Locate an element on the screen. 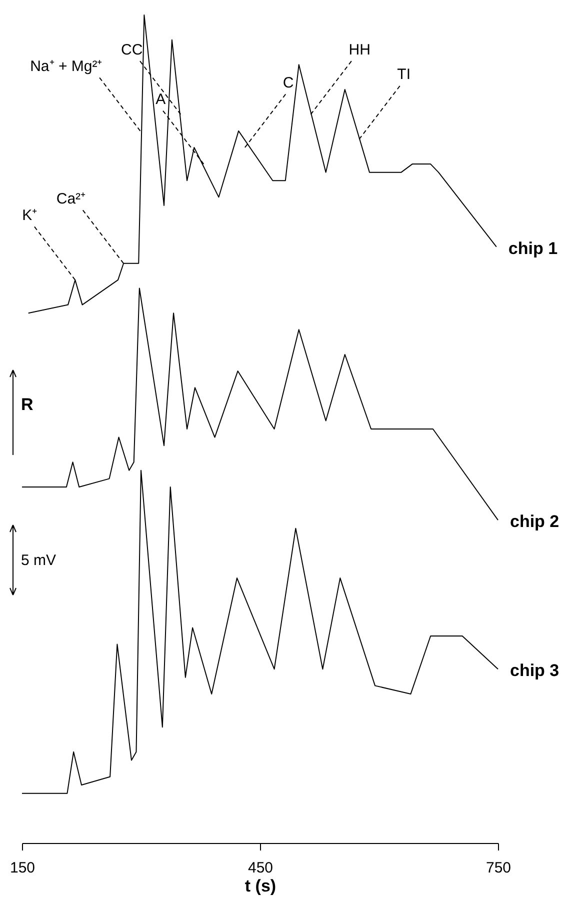  annotation: A is located at coordinates (161, 99).